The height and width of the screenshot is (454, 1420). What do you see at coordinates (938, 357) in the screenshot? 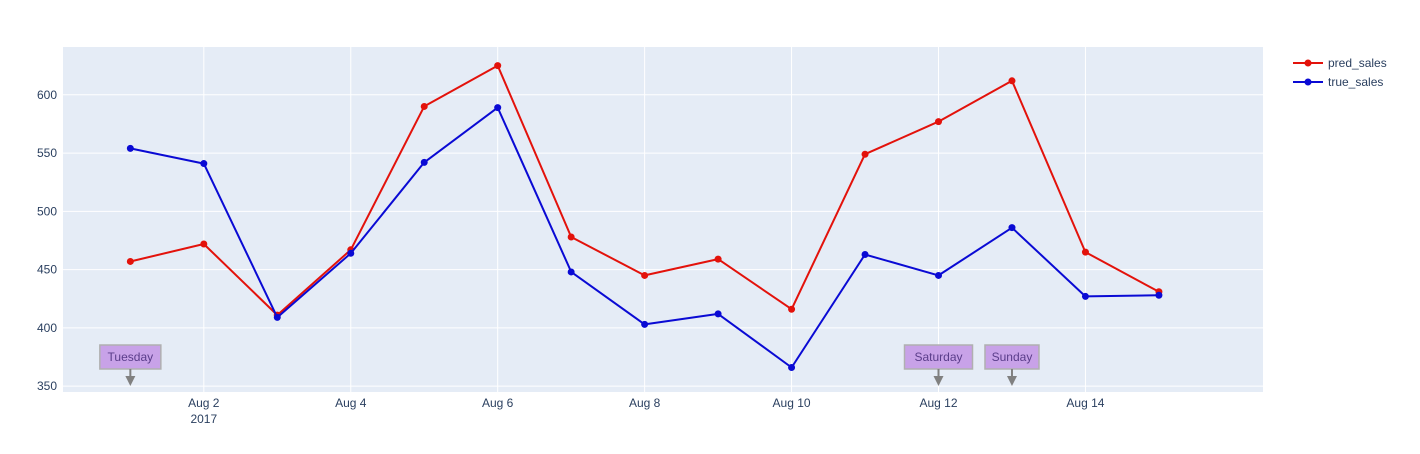
I see `annotation-label: Saturday` at bounding box center [938, 357].